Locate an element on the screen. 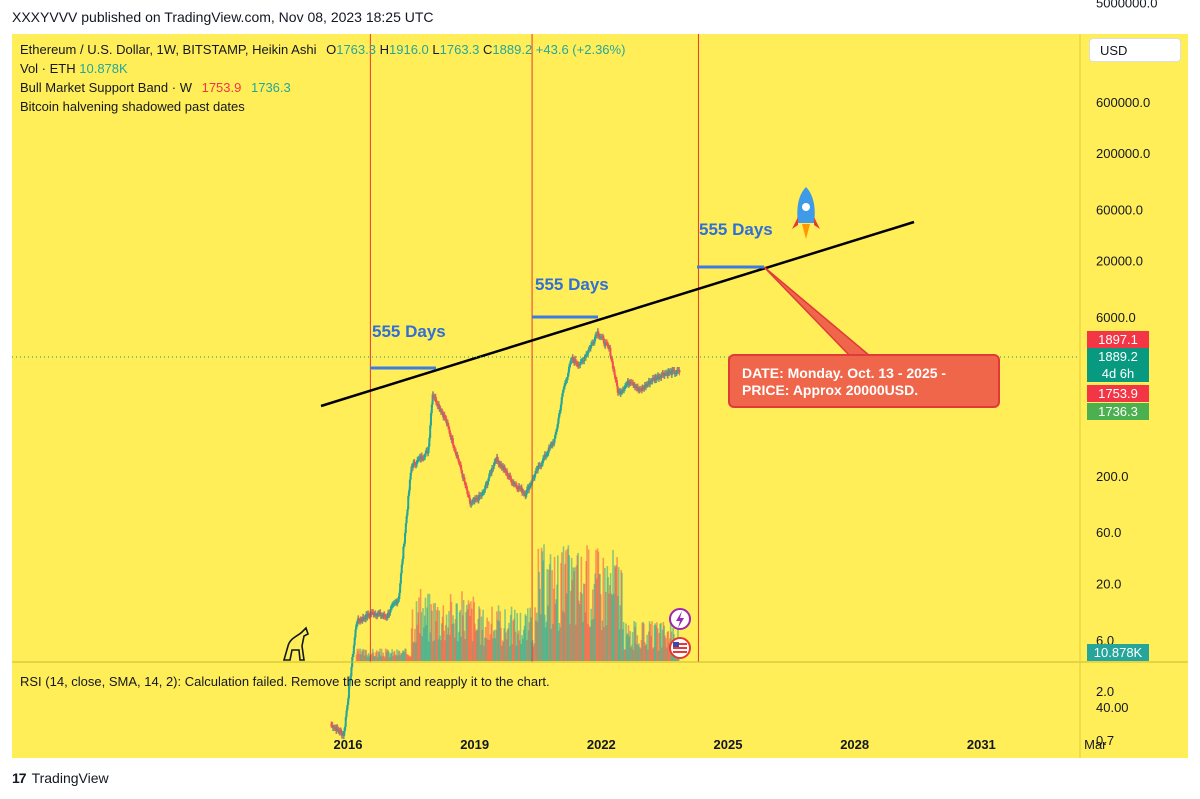 The image size is (1200, 799). days-label-3: 555 Days is located at coordinates (736, 229).